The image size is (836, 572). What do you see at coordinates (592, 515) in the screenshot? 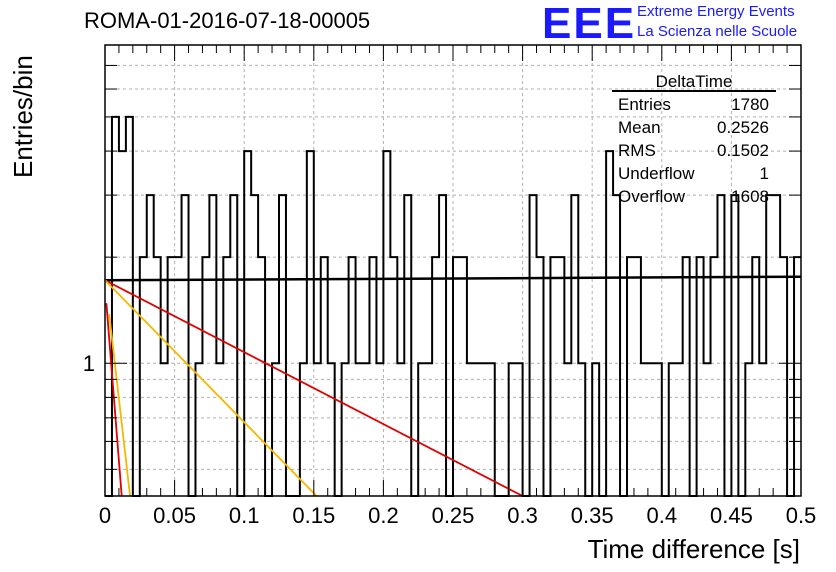
I see `x-tick-label: 0.35` at bounding box center [592, 515].